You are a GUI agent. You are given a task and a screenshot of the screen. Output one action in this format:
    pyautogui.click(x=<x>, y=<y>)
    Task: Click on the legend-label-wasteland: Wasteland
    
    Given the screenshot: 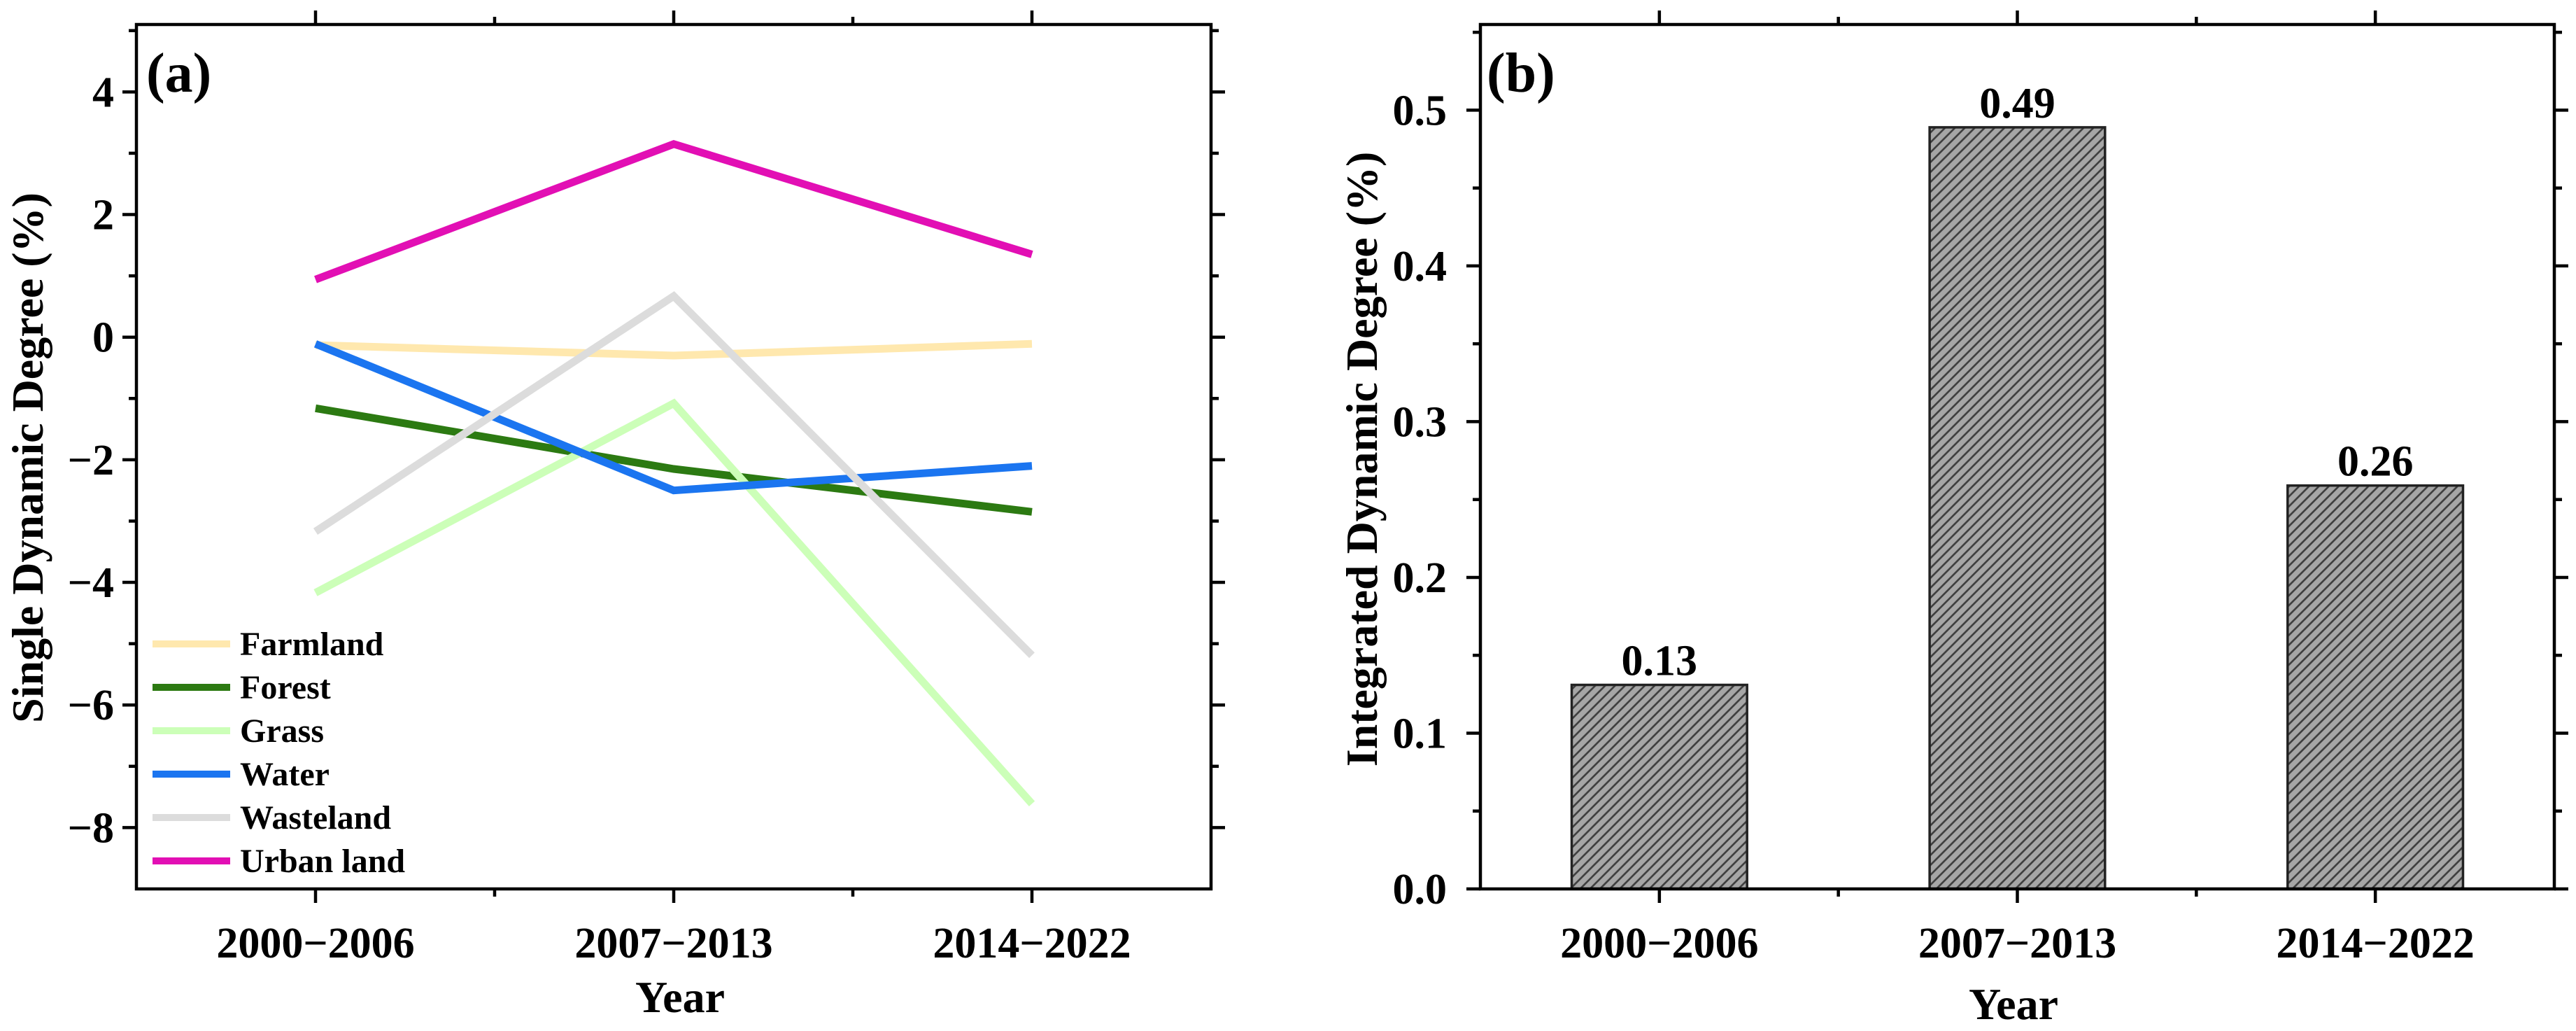 What is the action you would take?
    pyautogui.click(x=315, y=817)
    